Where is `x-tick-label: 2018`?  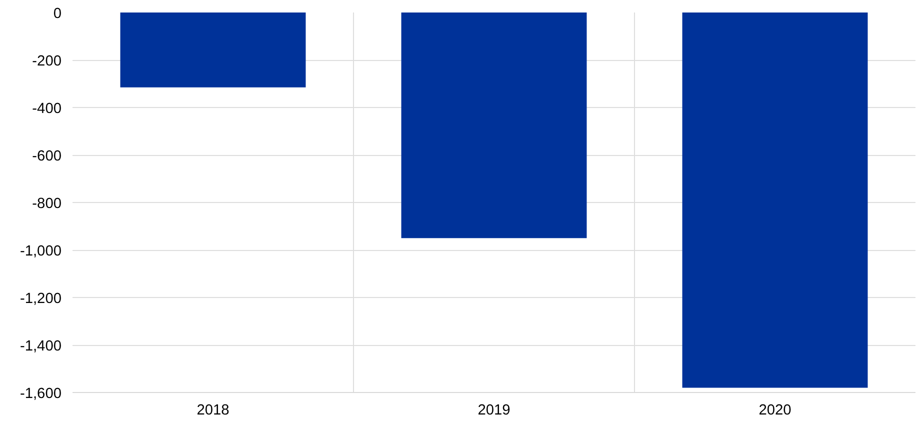 x-tick-label: 2018 is located at coordinates (213, 410).